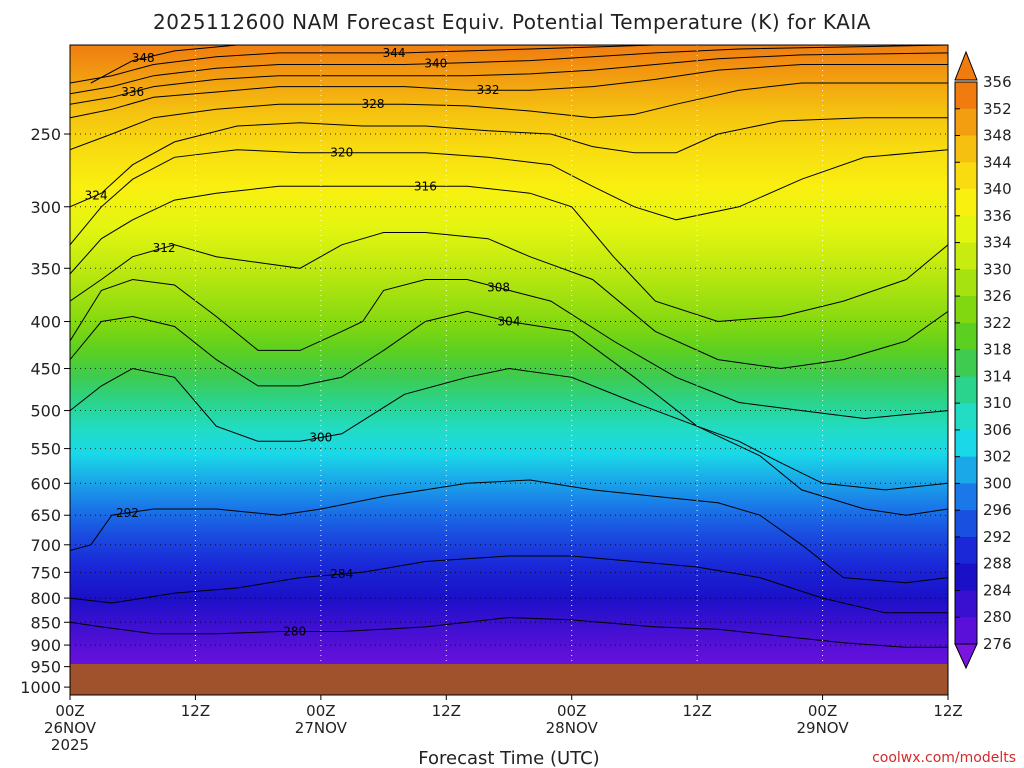 The height and width of the screenshot is (768, 1024). I want to click on colorbar-bottom-arrow, so click(966, 656).